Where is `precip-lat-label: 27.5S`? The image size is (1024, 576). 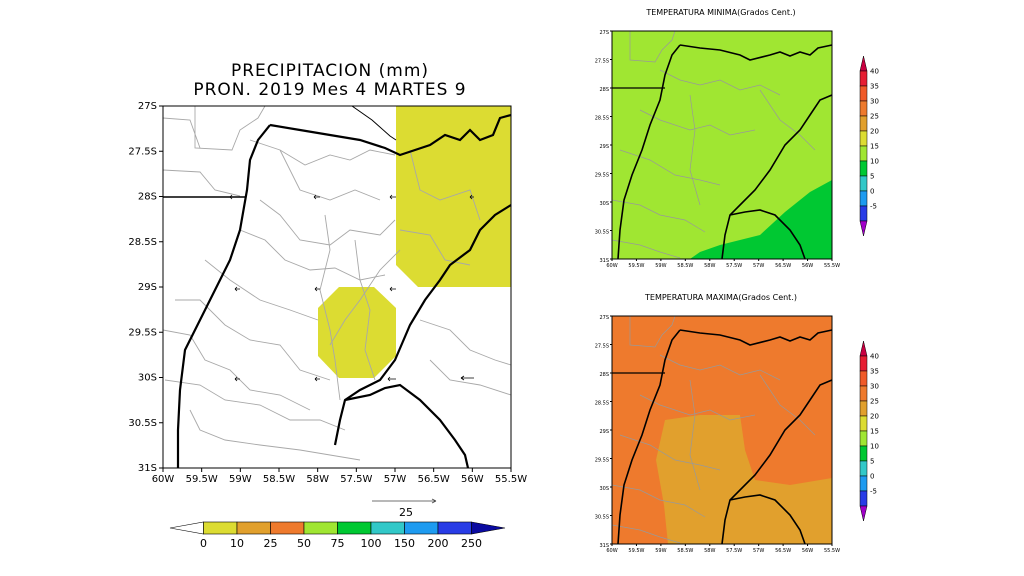 precip-lat-label: 27.5S is located at coordinates (142, 151).